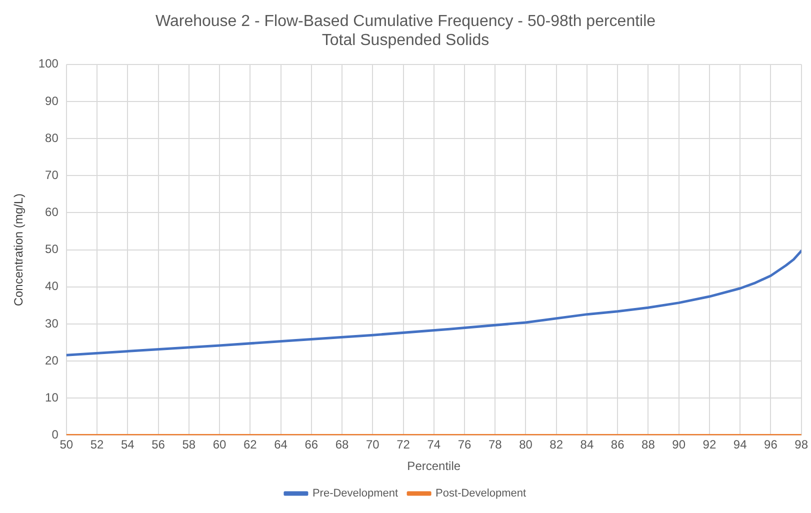  I want to click on x-tick-label: 72, so click(403, 445).